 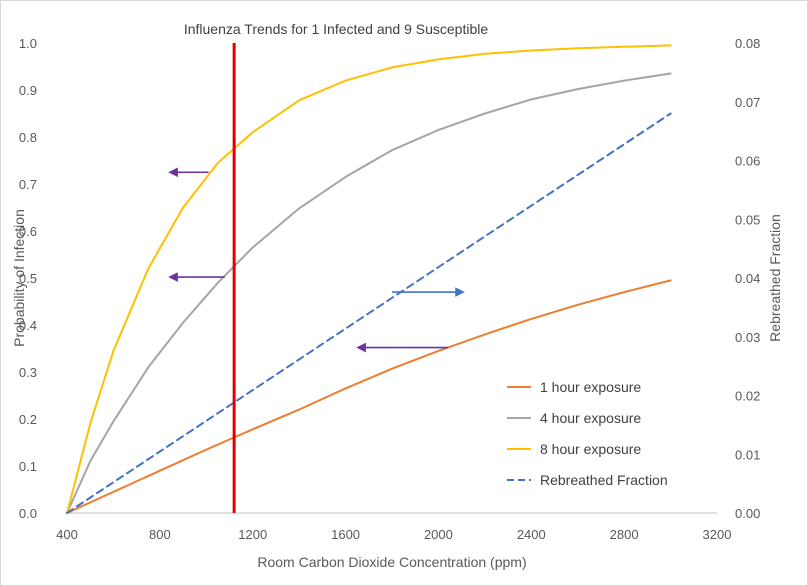 What do you see at coordinates (28, 184) in the screenshot?
I see `y-tick-label: 0.7` at bounding box center [28, 184].